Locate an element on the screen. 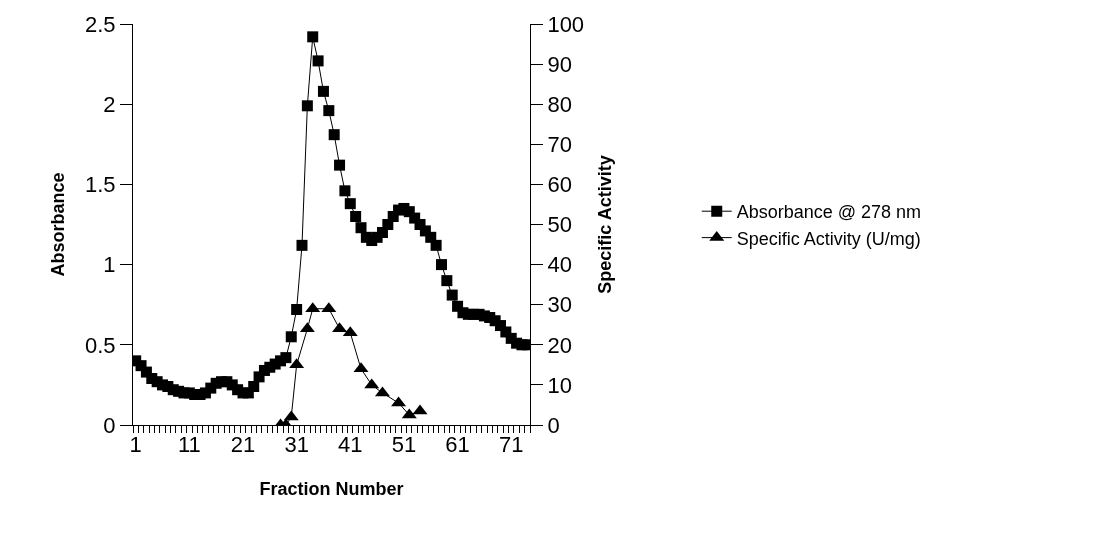 This screenshot has width=1097, height=541. y-tick-label: 1.5 is located at coordinates (100, 185).